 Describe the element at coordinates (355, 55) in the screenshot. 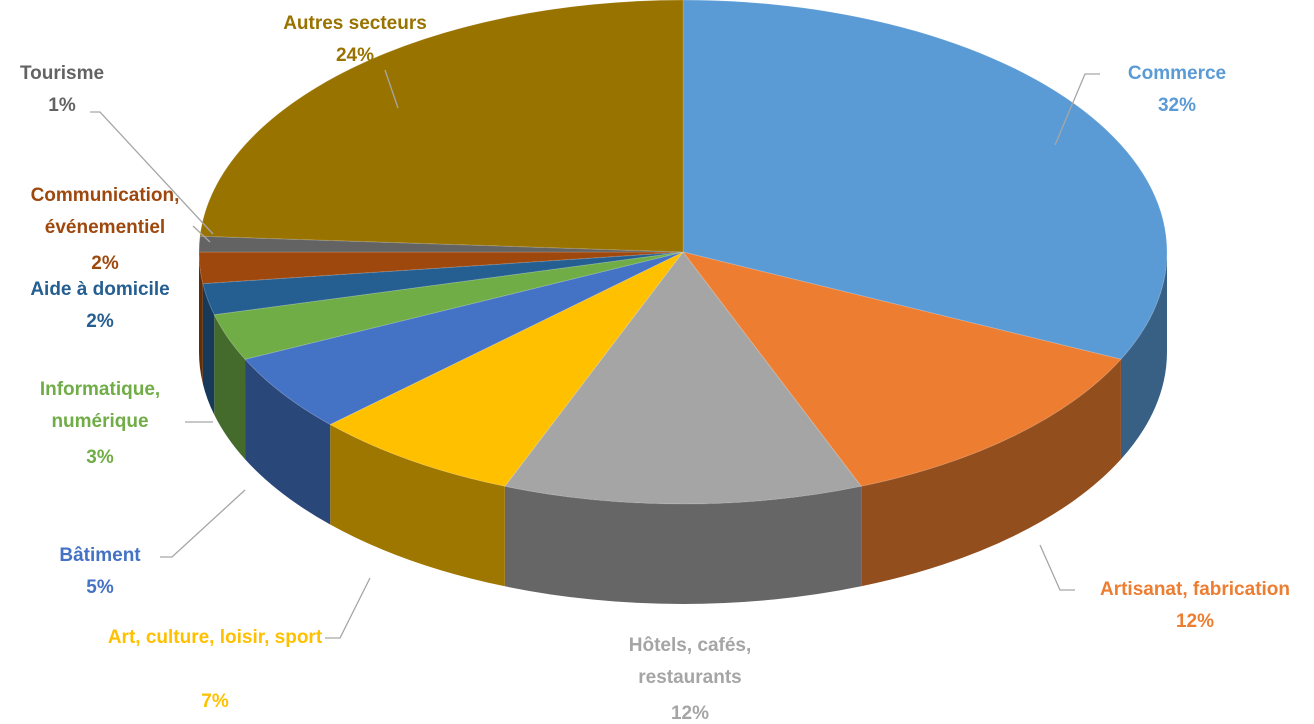

I see `slice-value-label: 24%` at that location.